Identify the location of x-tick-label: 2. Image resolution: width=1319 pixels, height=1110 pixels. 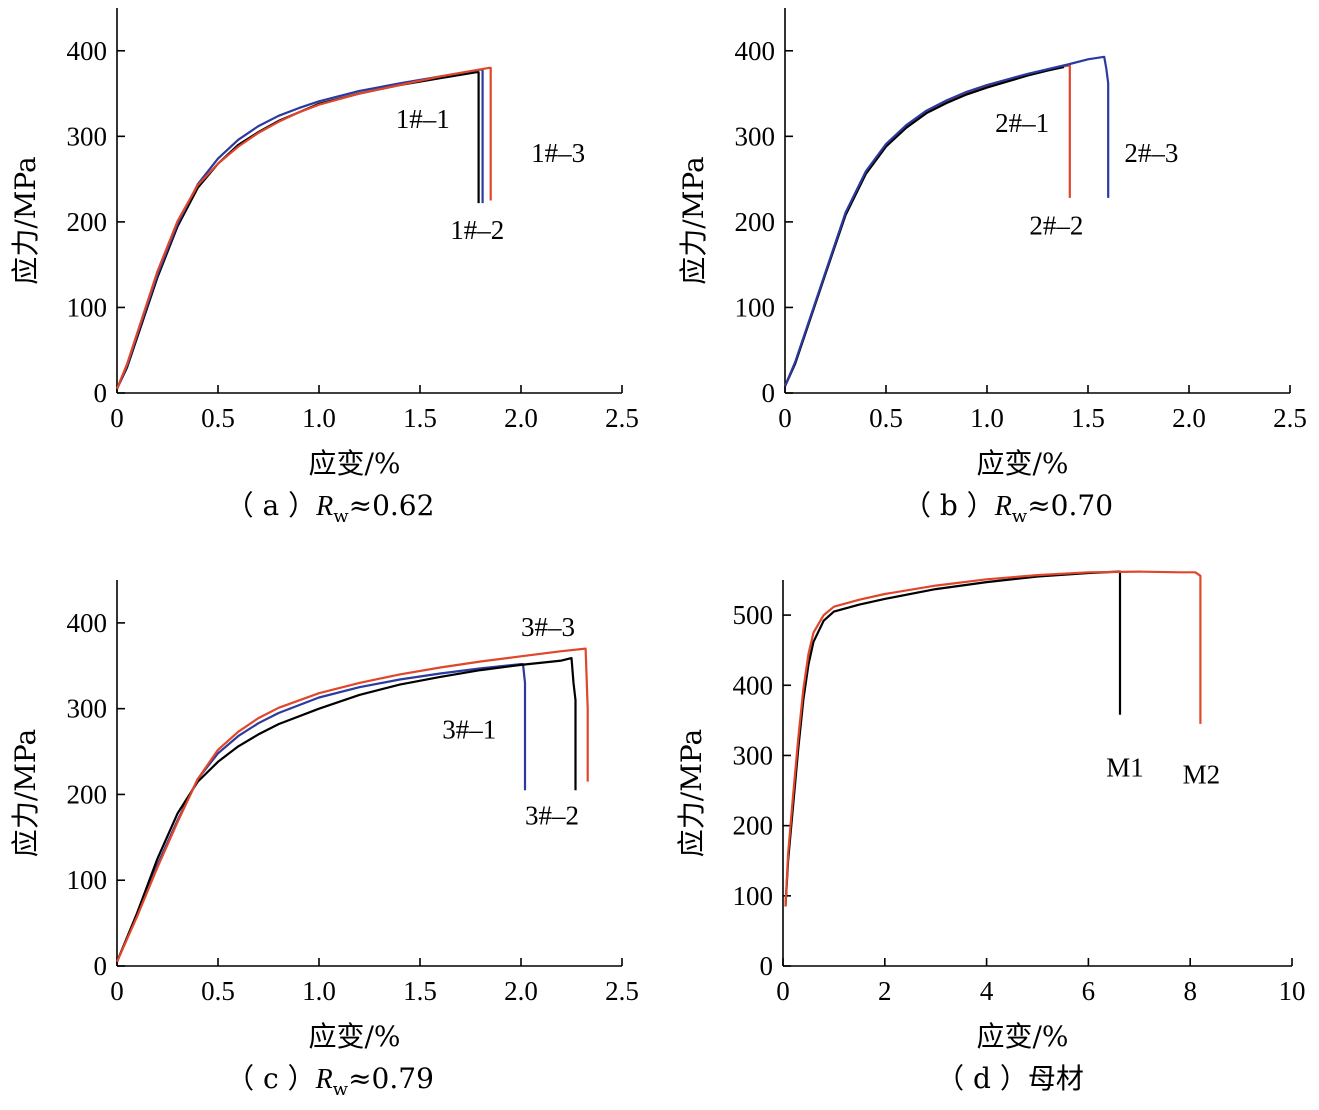
(885, 991).